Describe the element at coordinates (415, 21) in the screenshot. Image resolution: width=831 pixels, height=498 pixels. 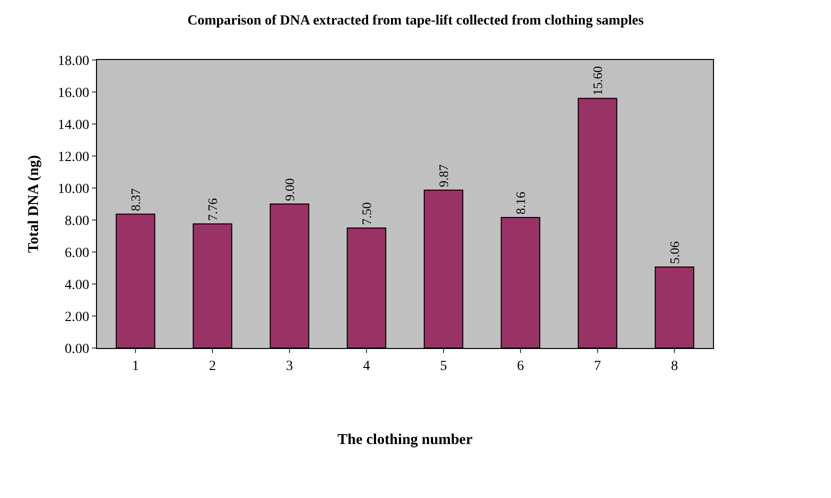
I see `chart-title: Comparison of DNA extracted from tape-lift collected from clothing samples` at that location.